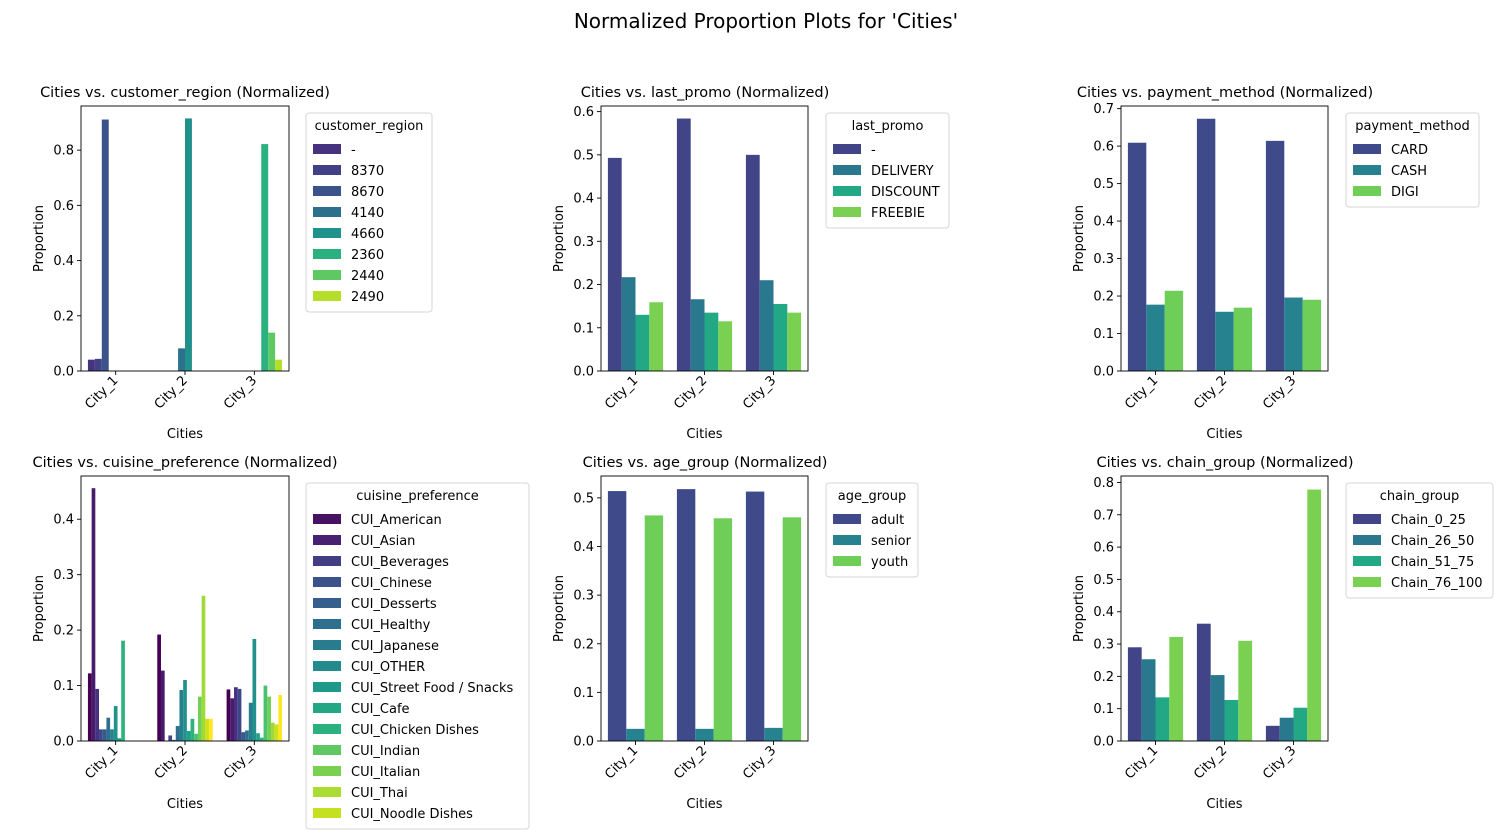 The image size is (1504, 838). What do you see at coordinates (391, 625) in the screenshot?
I see `legend-item: CUI_Healthy` at bounding box center [391, 625].